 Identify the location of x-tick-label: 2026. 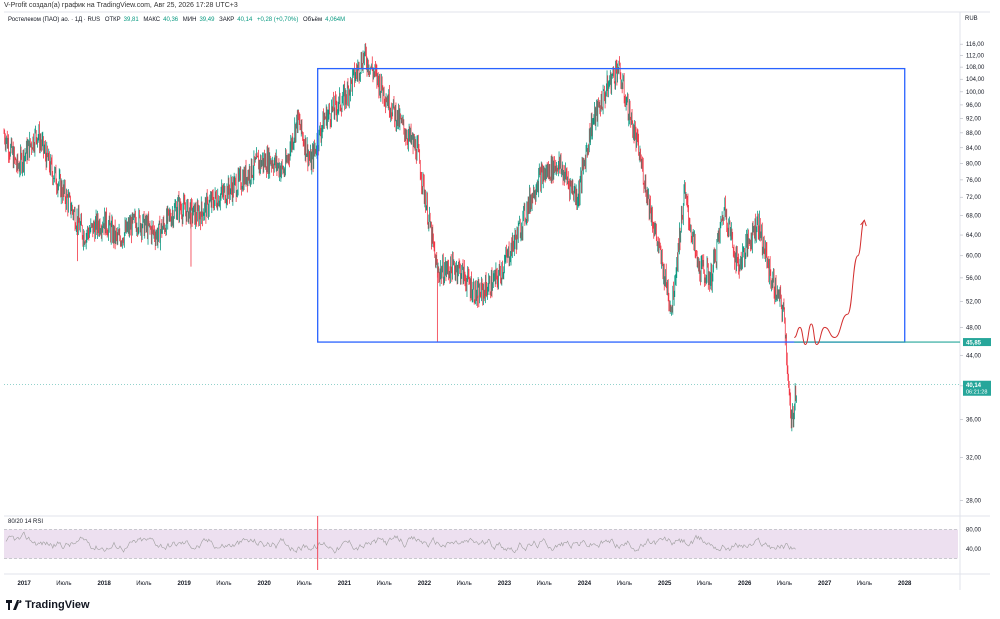
(745, 584).